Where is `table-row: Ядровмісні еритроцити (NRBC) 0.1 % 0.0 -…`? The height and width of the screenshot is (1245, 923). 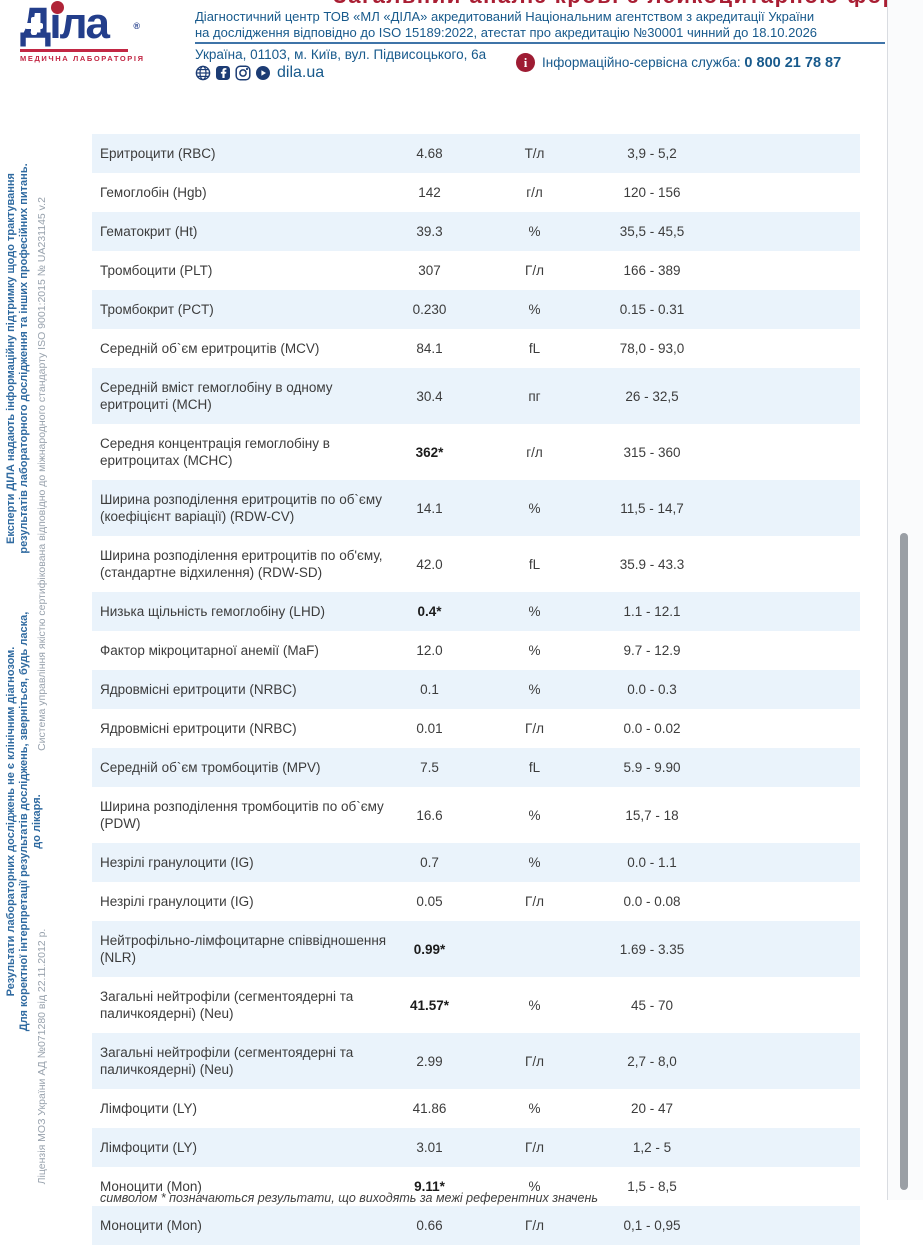 table-row: Ядровмісні еритроцити (NRBC) 0.1 % 0.0 -… is located at coordinates (476, 689).